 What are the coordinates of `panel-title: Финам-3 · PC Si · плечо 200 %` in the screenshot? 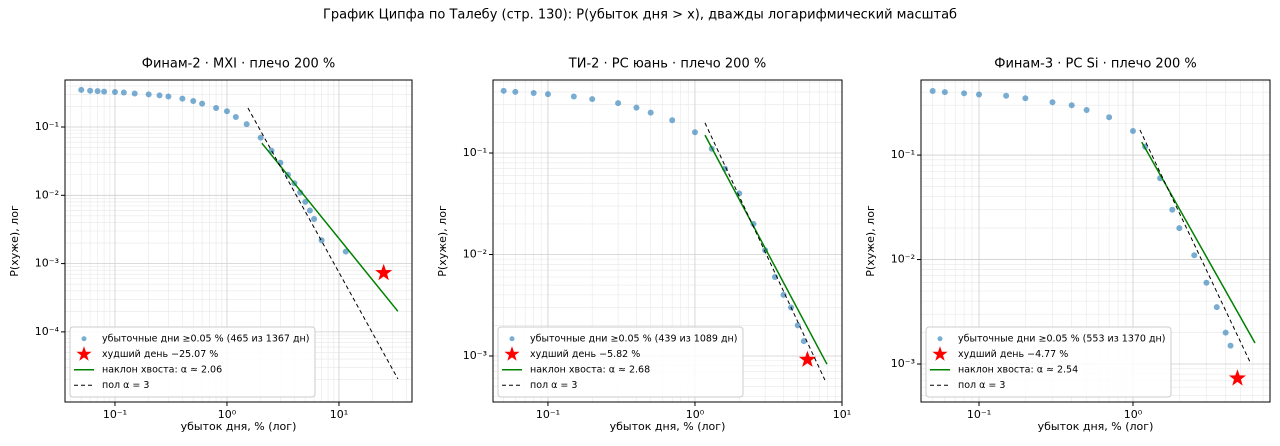 It's located at (1095, 64).